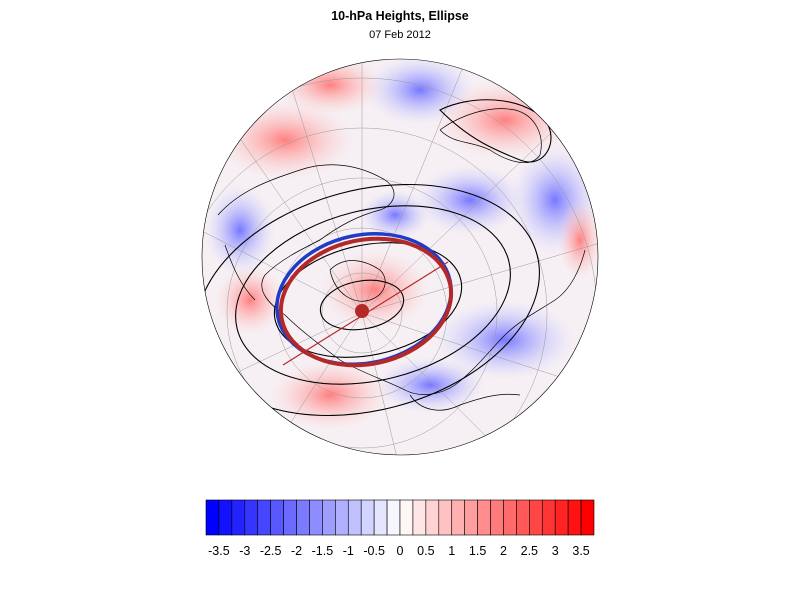 The width and height of the screenshot is (800, 600). Describe the element at coordinates (503, 551) in the screenshot. I see `colorbar-tick-label: 2` at that location.